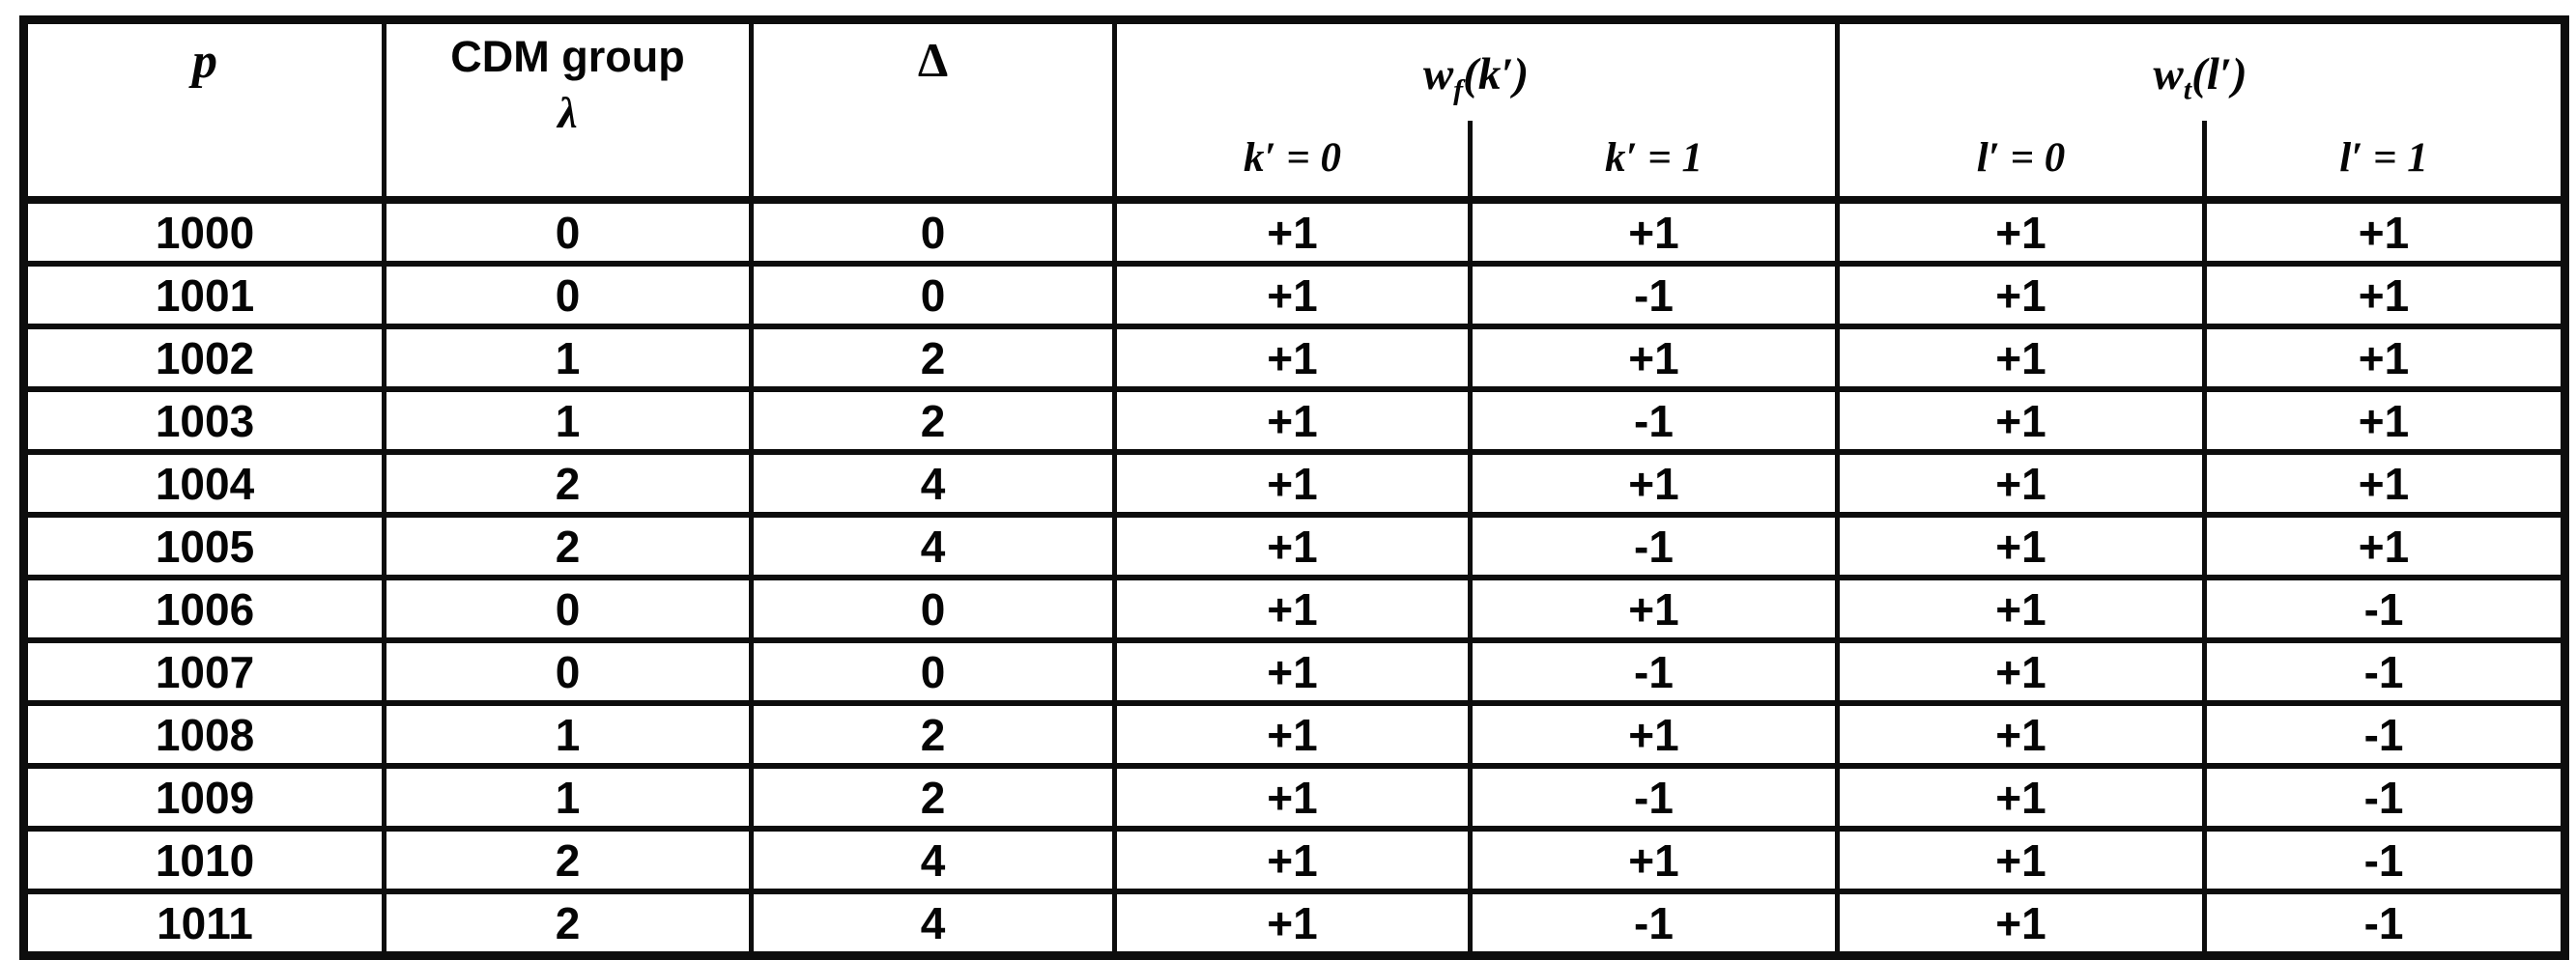 The image size is (2576, 960). I want to click on table-row: 1009 1 2 +1 -1 +1 -1, so click(1295, 797).